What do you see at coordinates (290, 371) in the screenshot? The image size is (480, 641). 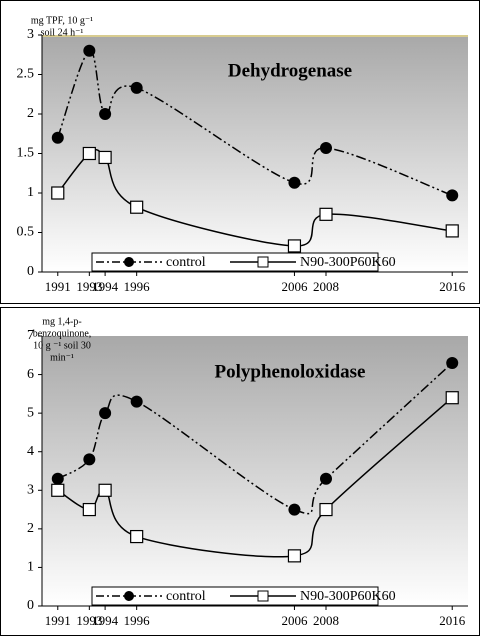 I see `chart-title: Polyphenoloxidase` at bounding box center [290, 371].